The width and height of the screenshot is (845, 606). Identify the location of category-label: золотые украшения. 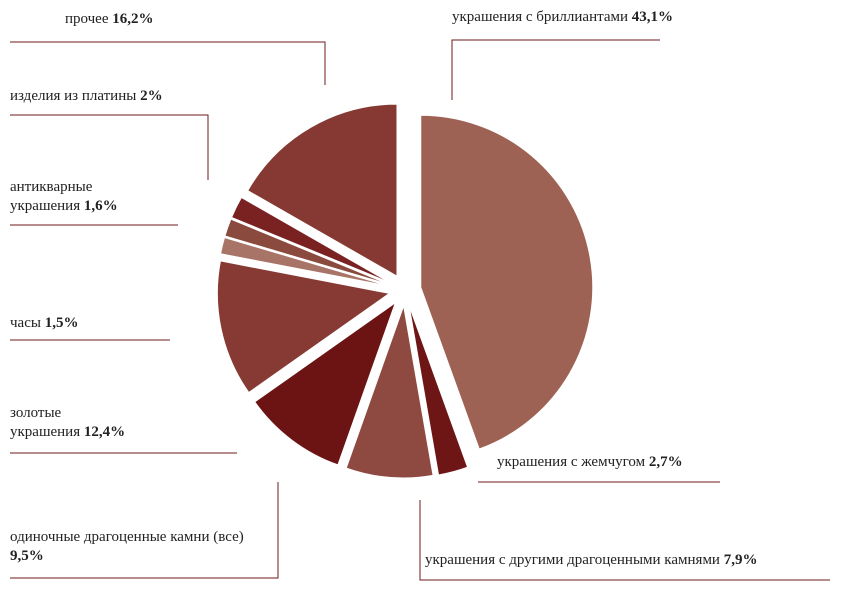
(45, 422).